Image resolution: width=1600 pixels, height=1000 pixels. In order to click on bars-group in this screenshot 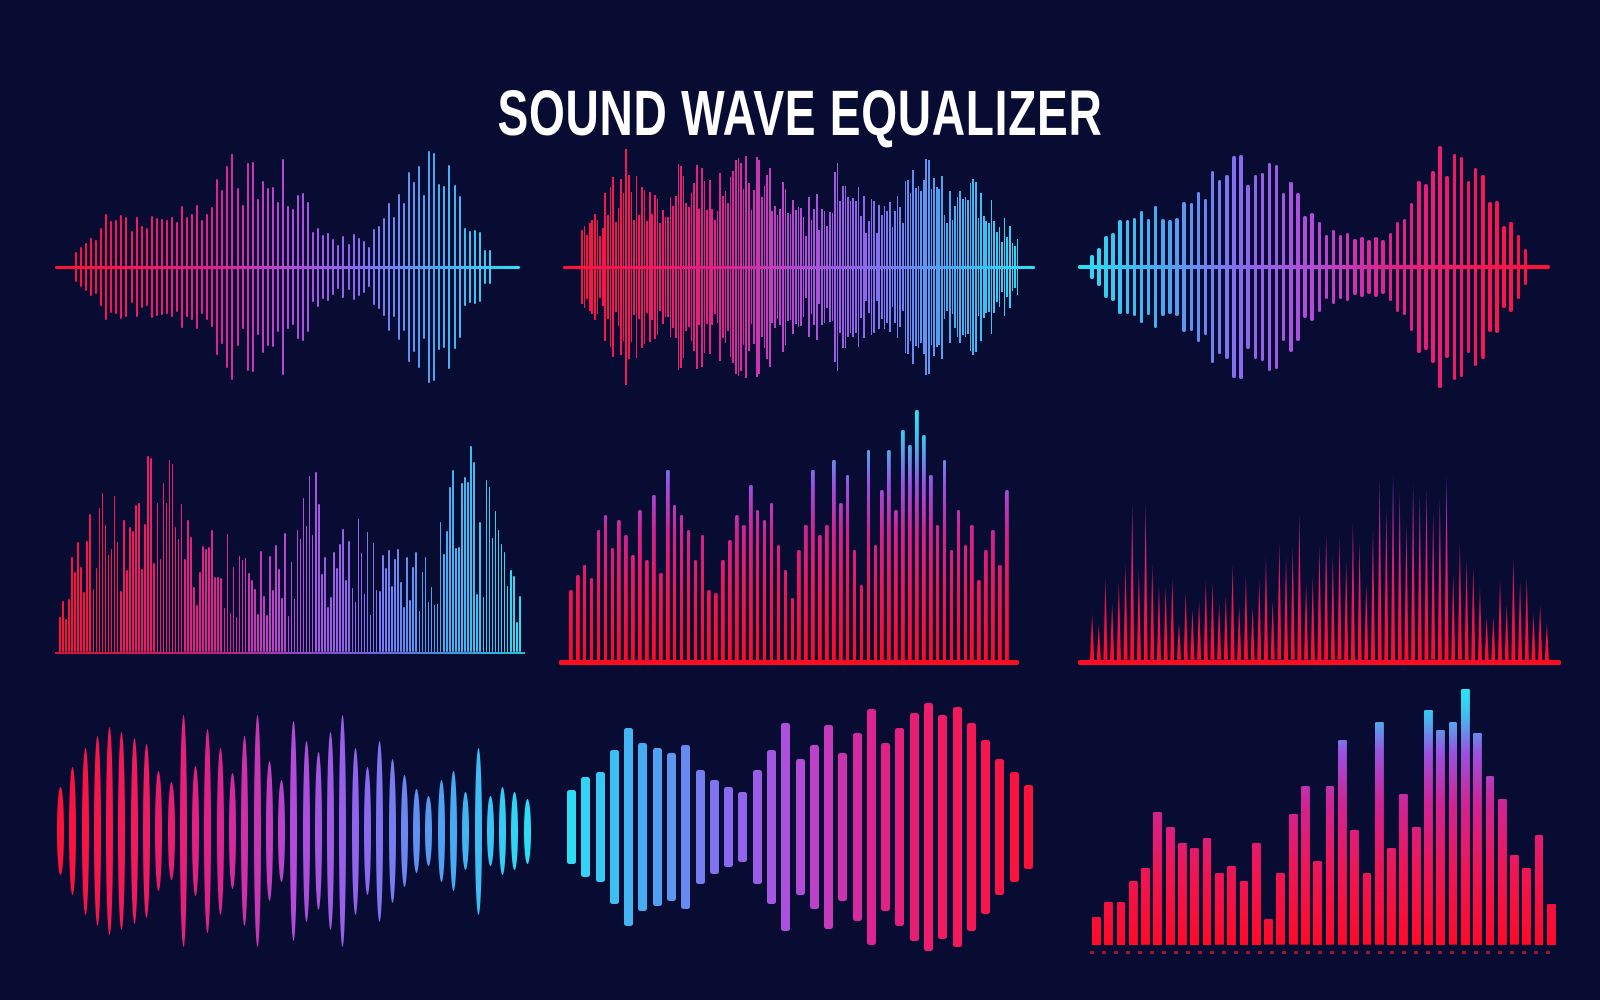, I will do `click(789, 535)`.